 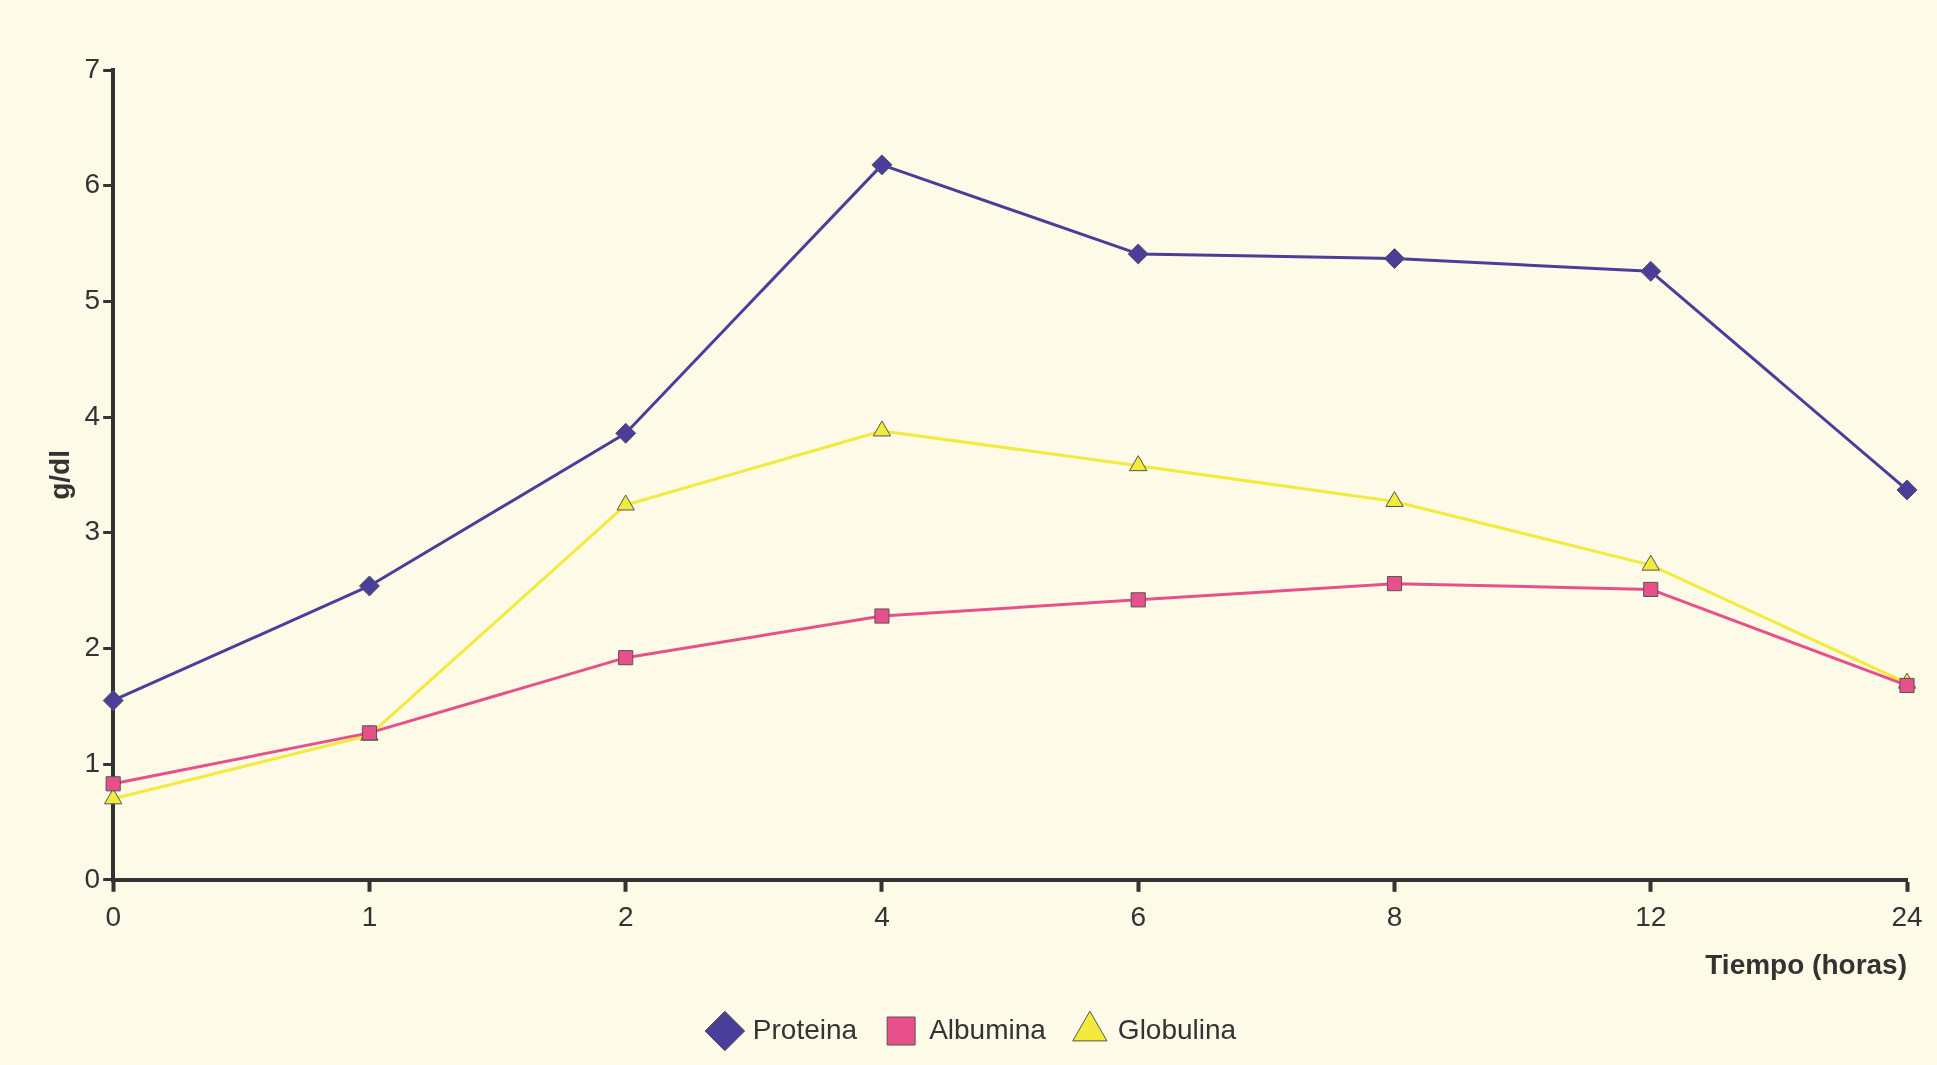 What do you see at coordinates (988, 1029) in the screenshot?
I see `legend-label: Albumina` at bounding box center [988, 1029].